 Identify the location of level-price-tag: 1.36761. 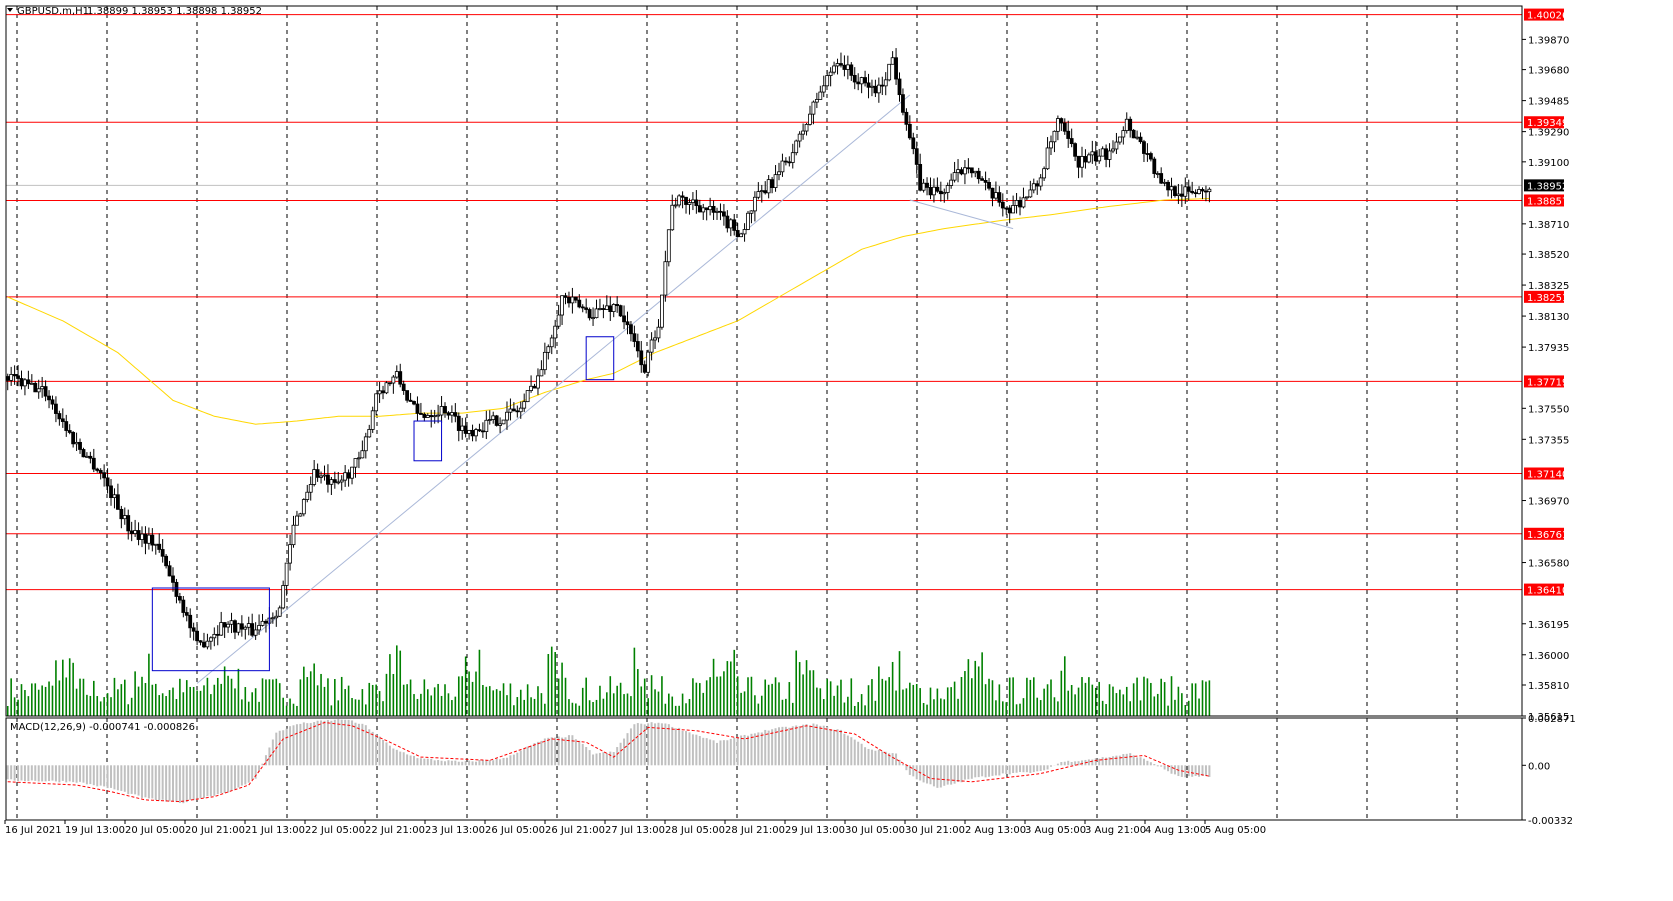
(1546, 534).